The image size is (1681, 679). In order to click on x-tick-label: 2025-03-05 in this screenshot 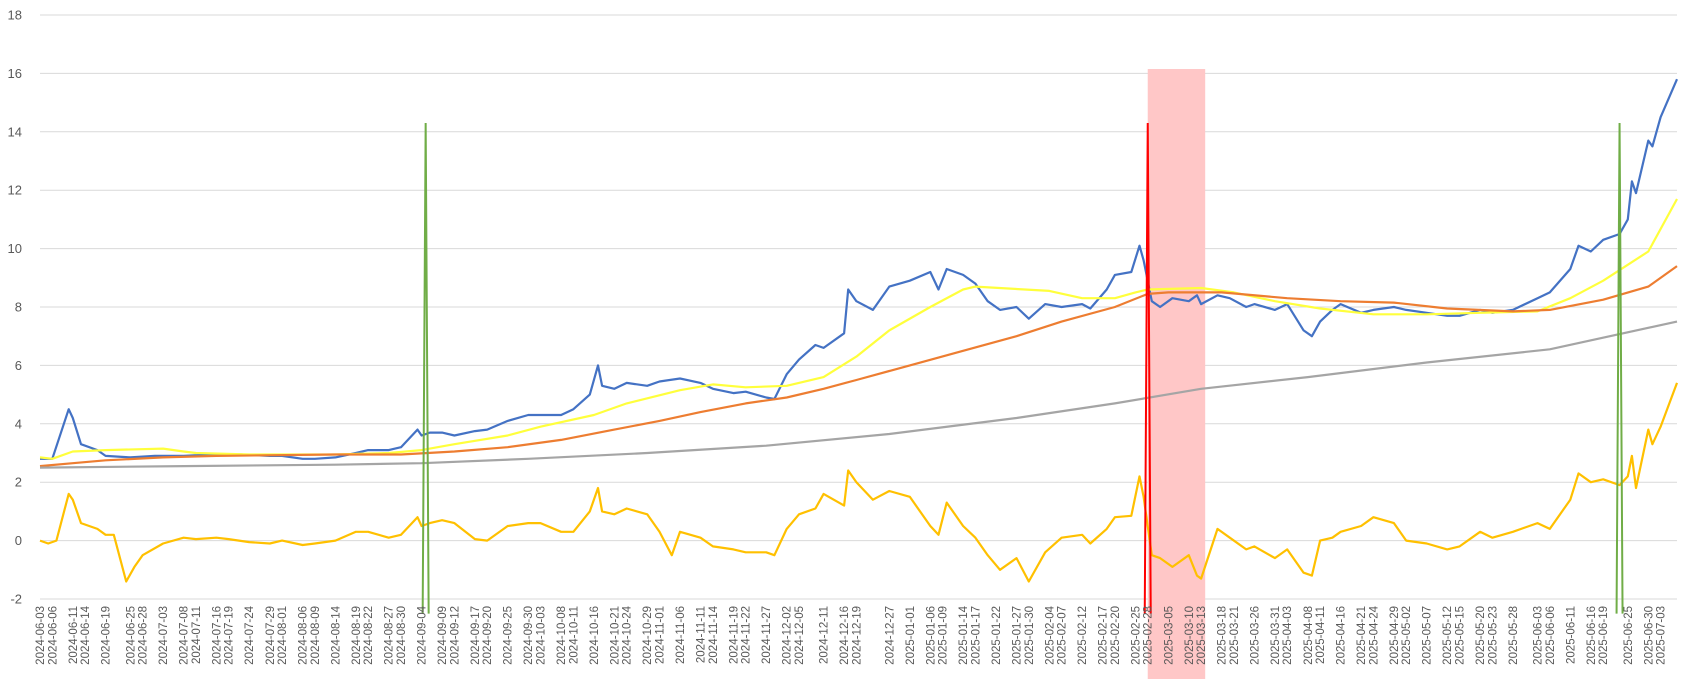, I will do `click(1169, 635)`.